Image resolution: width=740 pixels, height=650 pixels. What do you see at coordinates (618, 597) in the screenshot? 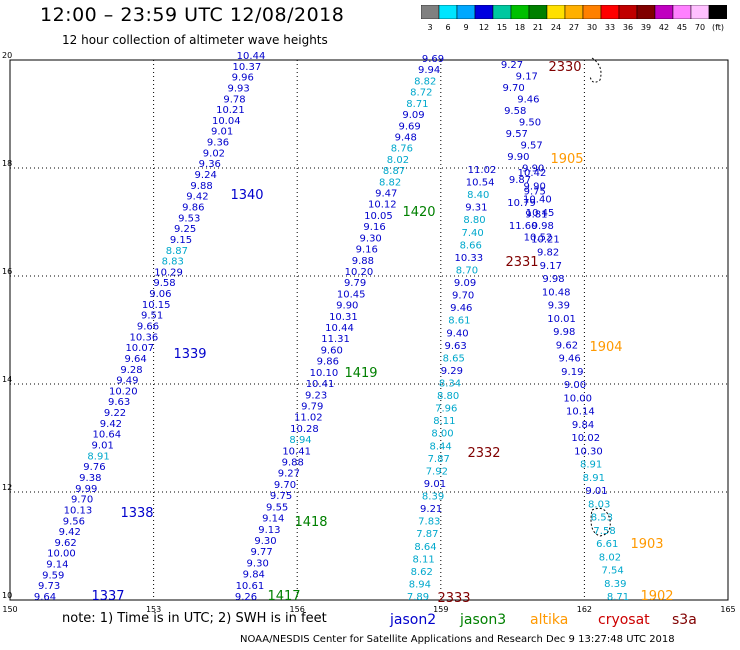
I see `track4-value: 8.71` at bounding box center [618, 597].